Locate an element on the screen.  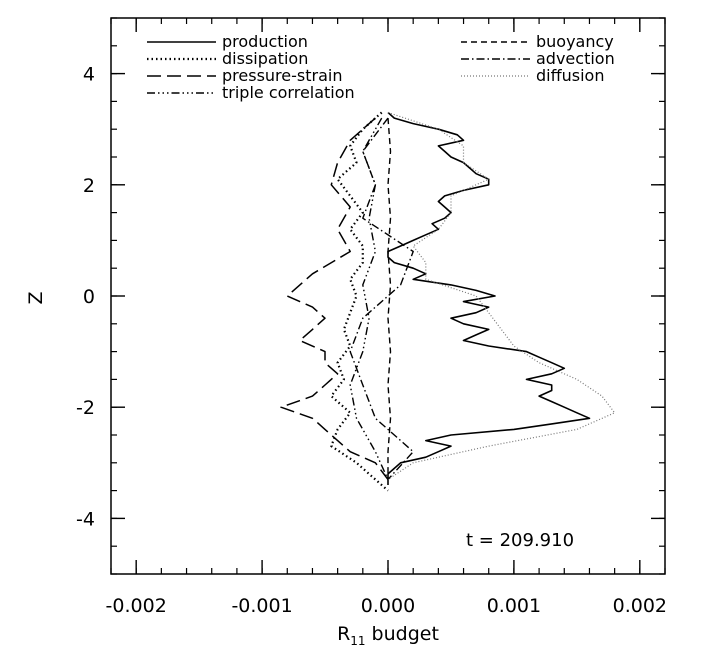
y-tick-label: -2 is located at coordinates (85, 408).